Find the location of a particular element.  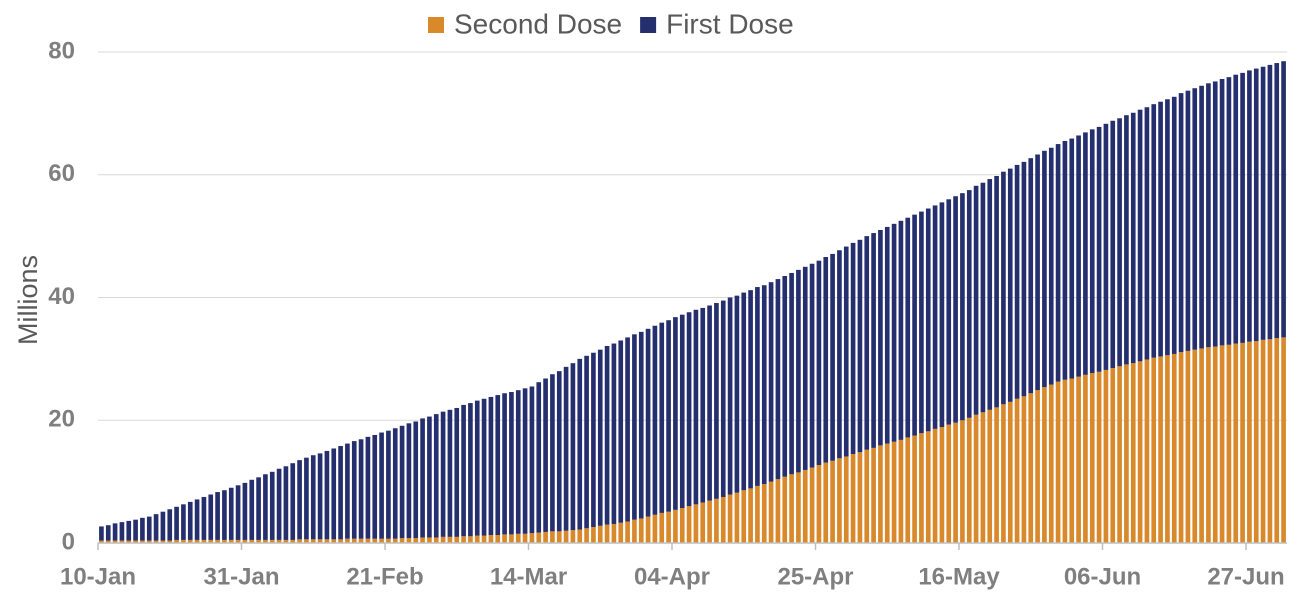

x-tick-label: 14-Mar is located at coordinates (528, 576).